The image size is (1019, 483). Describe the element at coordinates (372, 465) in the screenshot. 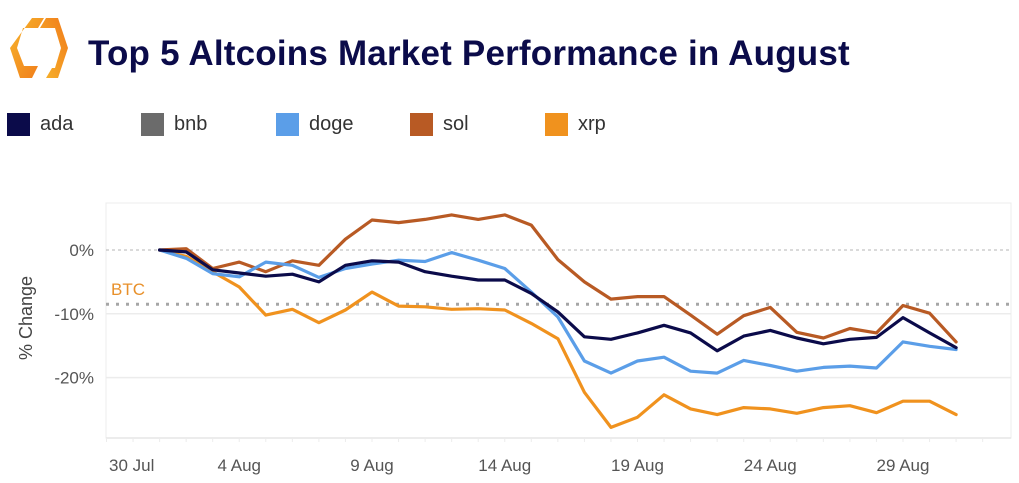

I see `x-tick-label: 9 Aug` at that location.